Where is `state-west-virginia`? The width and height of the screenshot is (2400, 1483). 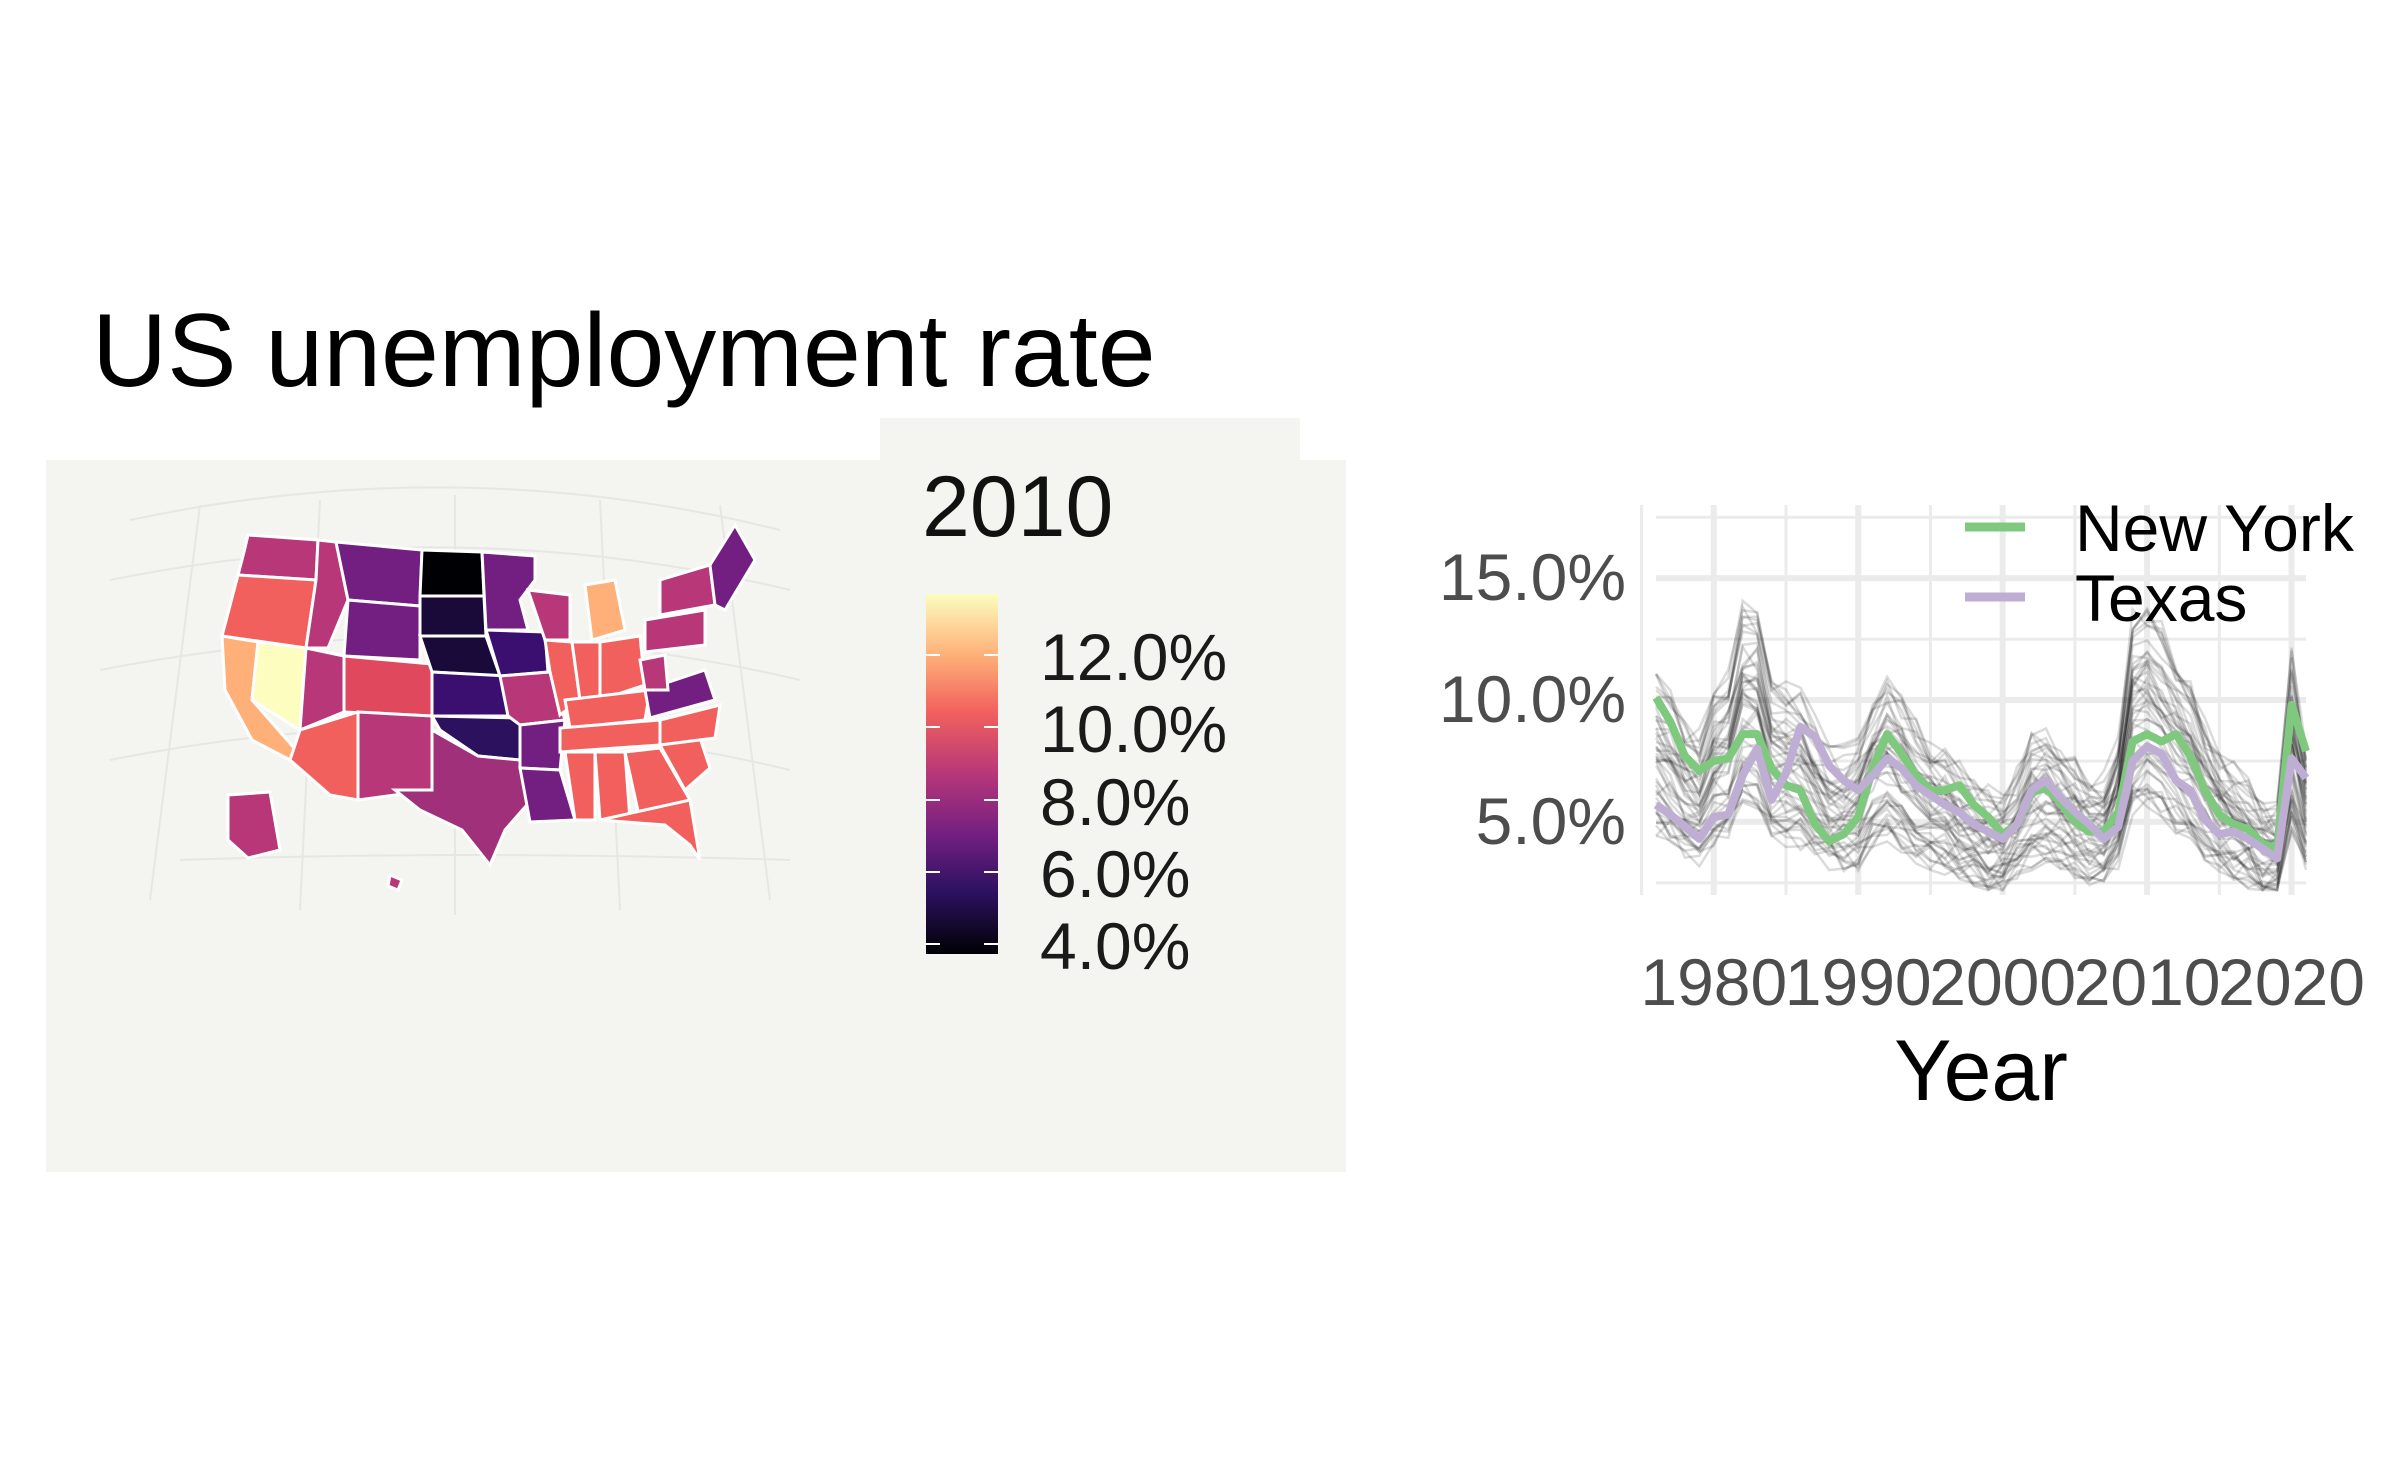 state-west-virginia is located at coordinates (654, 672).